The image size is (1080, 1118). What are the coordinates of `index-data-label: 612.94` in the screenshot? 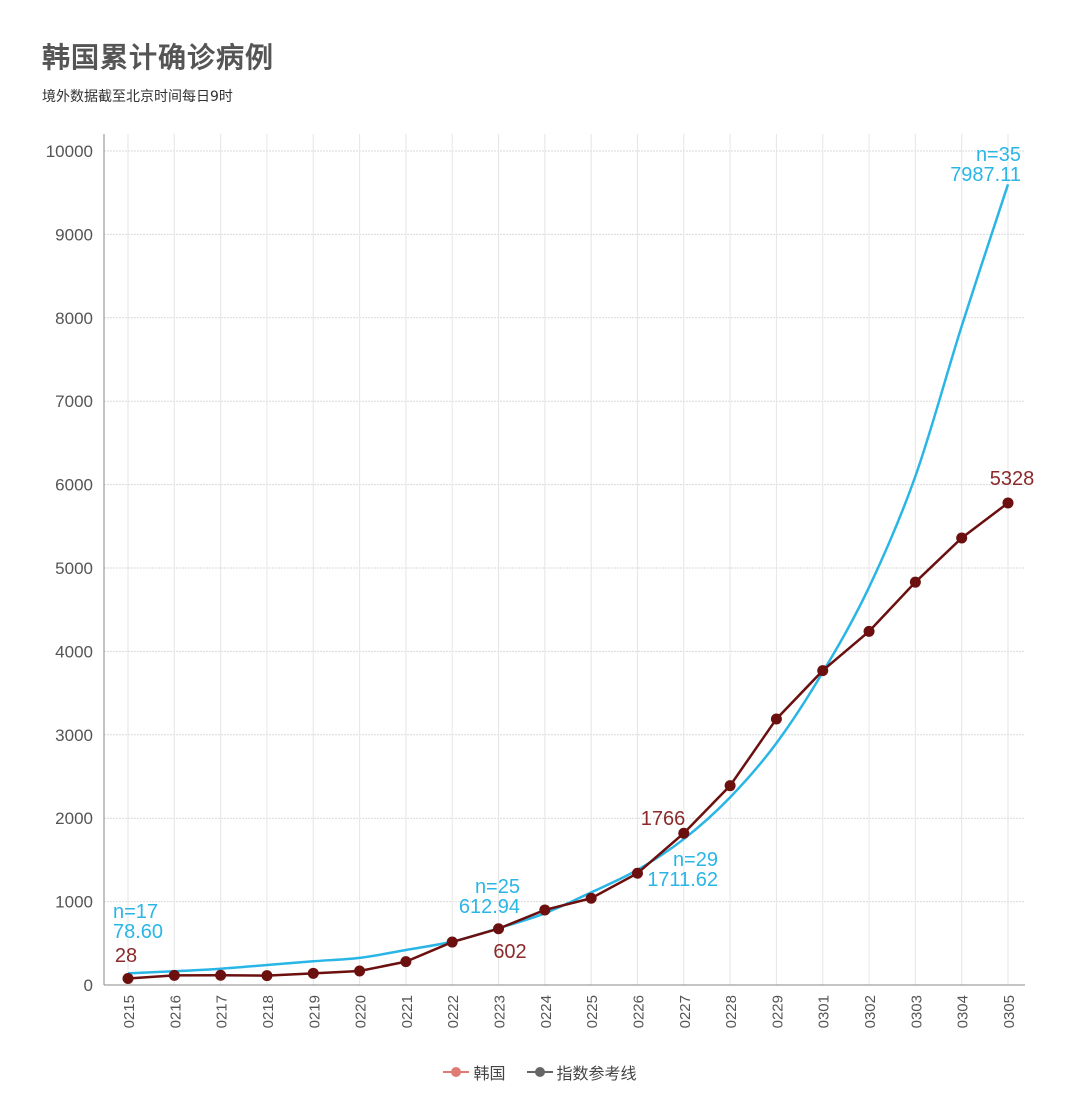 It's located at (489, 907).